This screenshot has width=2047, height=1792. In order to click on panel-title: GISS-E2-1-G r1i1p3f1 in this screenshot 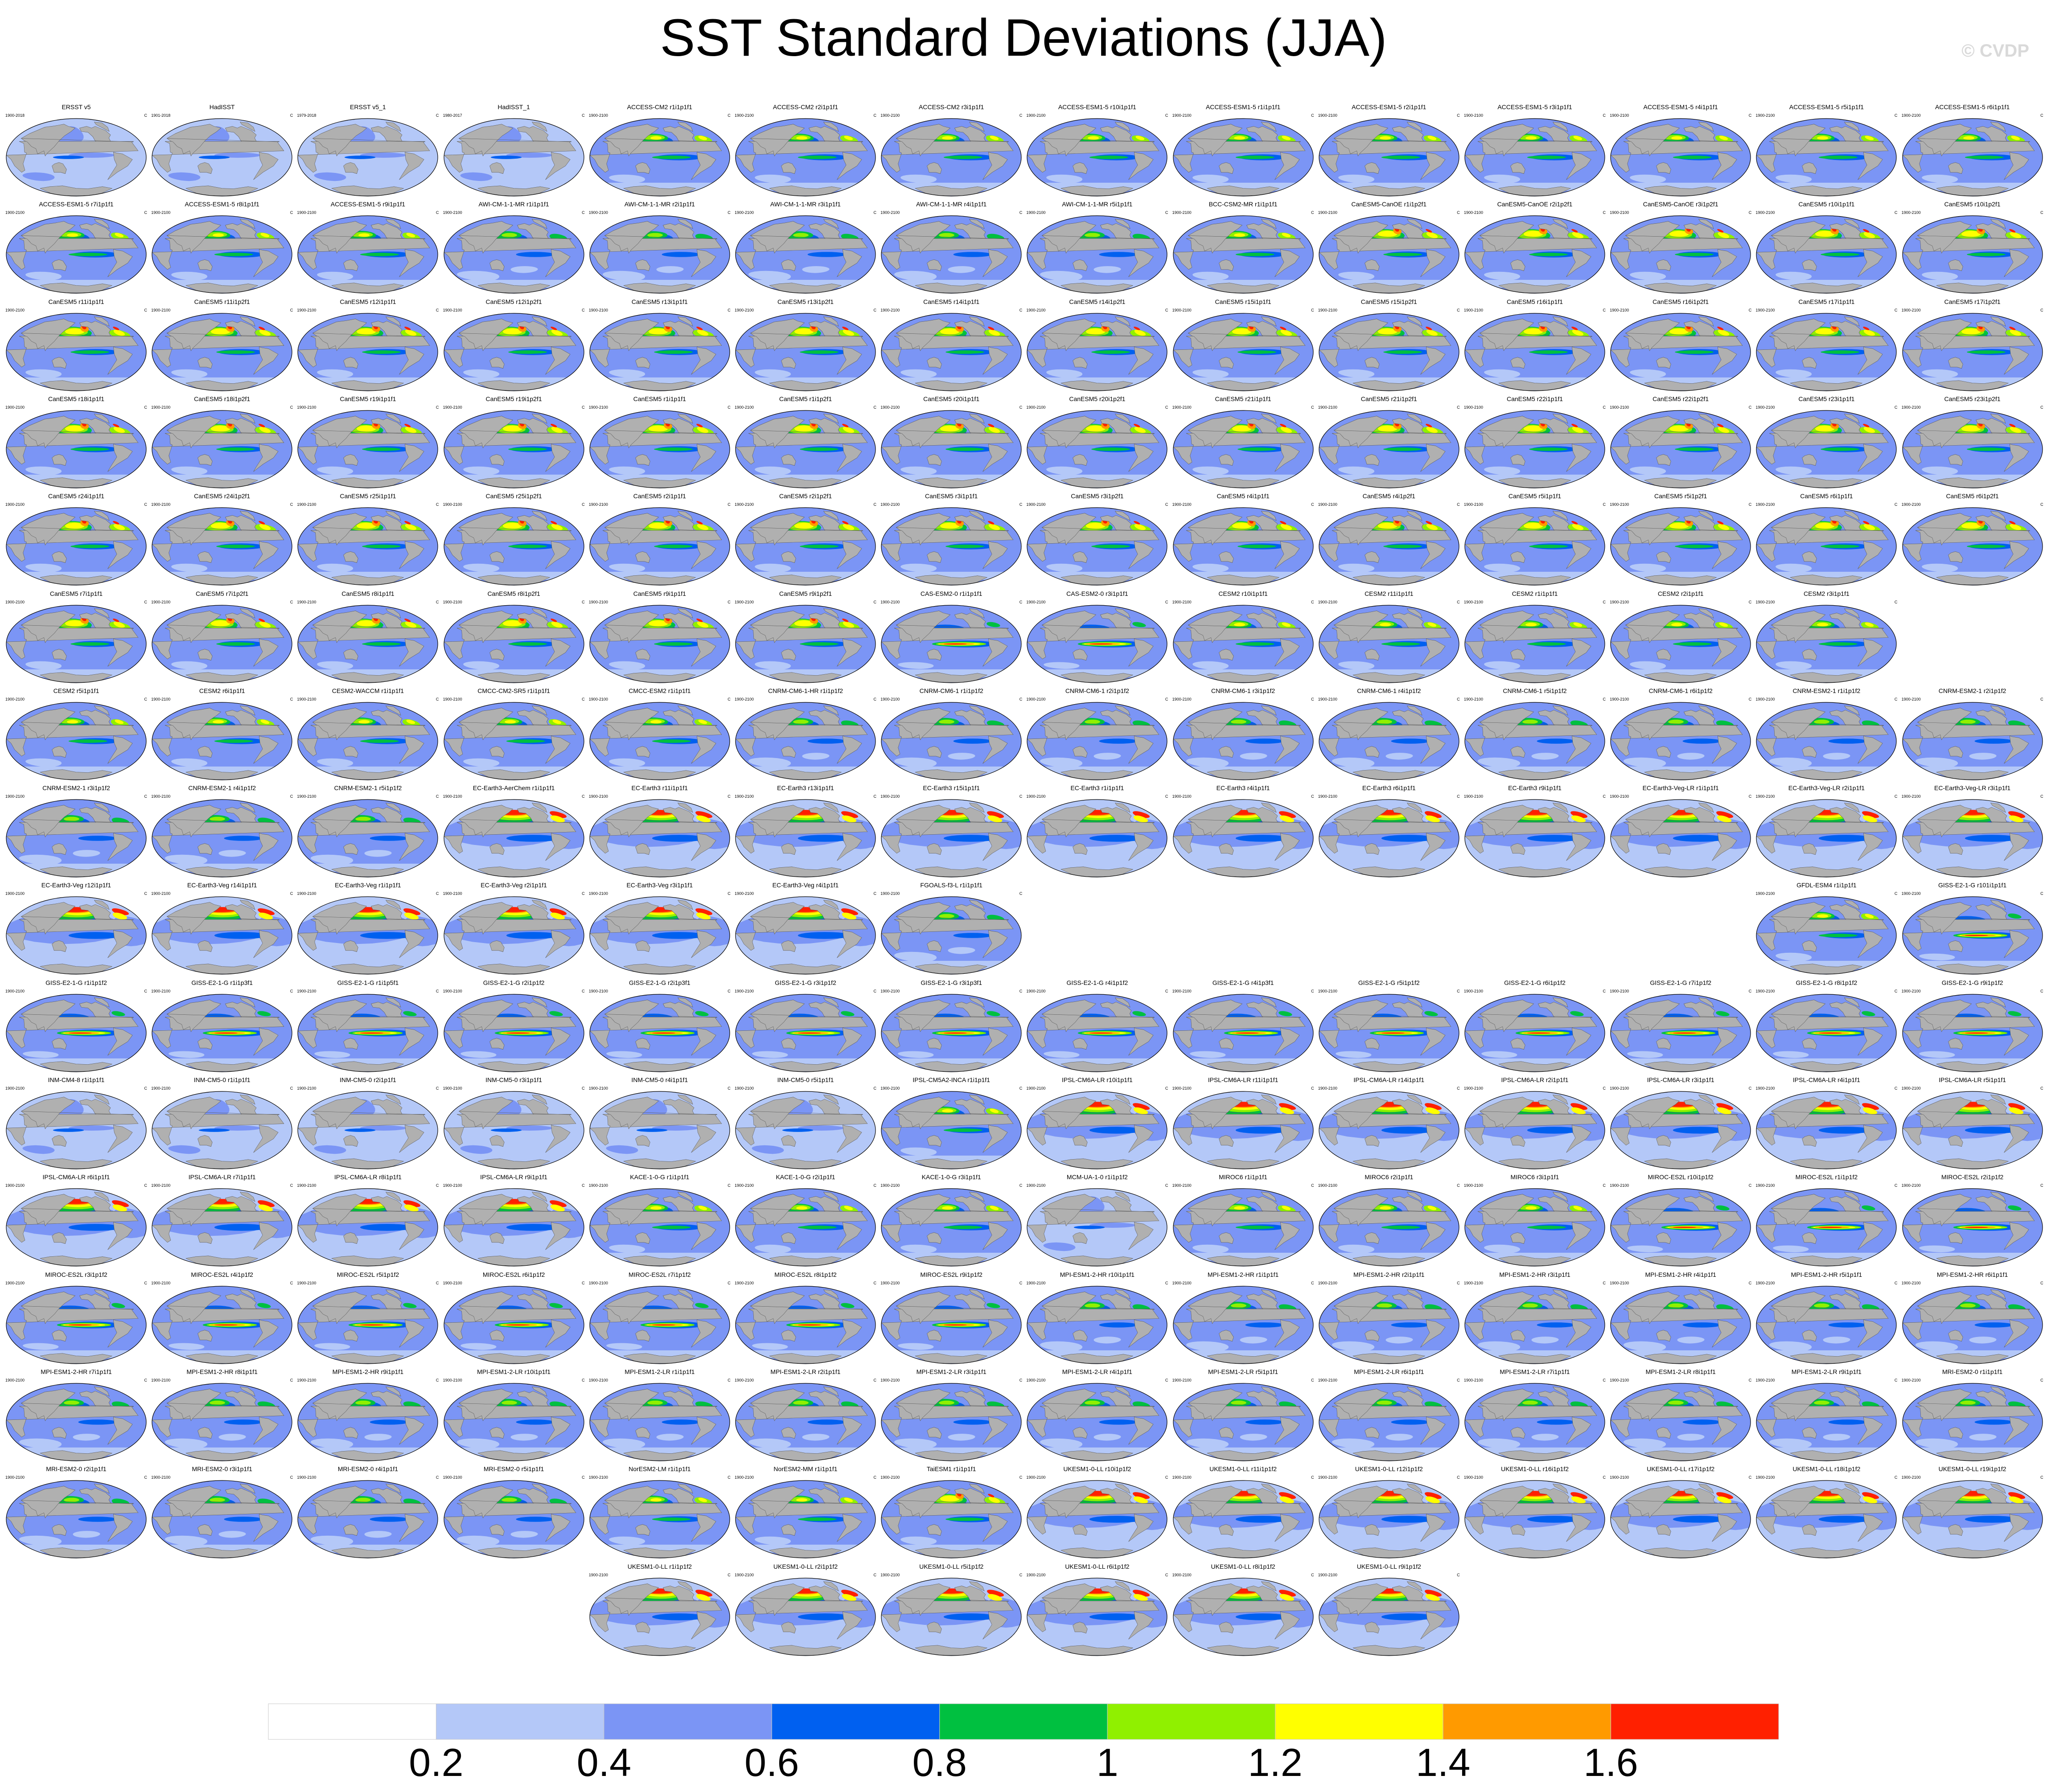, I will do `click(222, 983)`.